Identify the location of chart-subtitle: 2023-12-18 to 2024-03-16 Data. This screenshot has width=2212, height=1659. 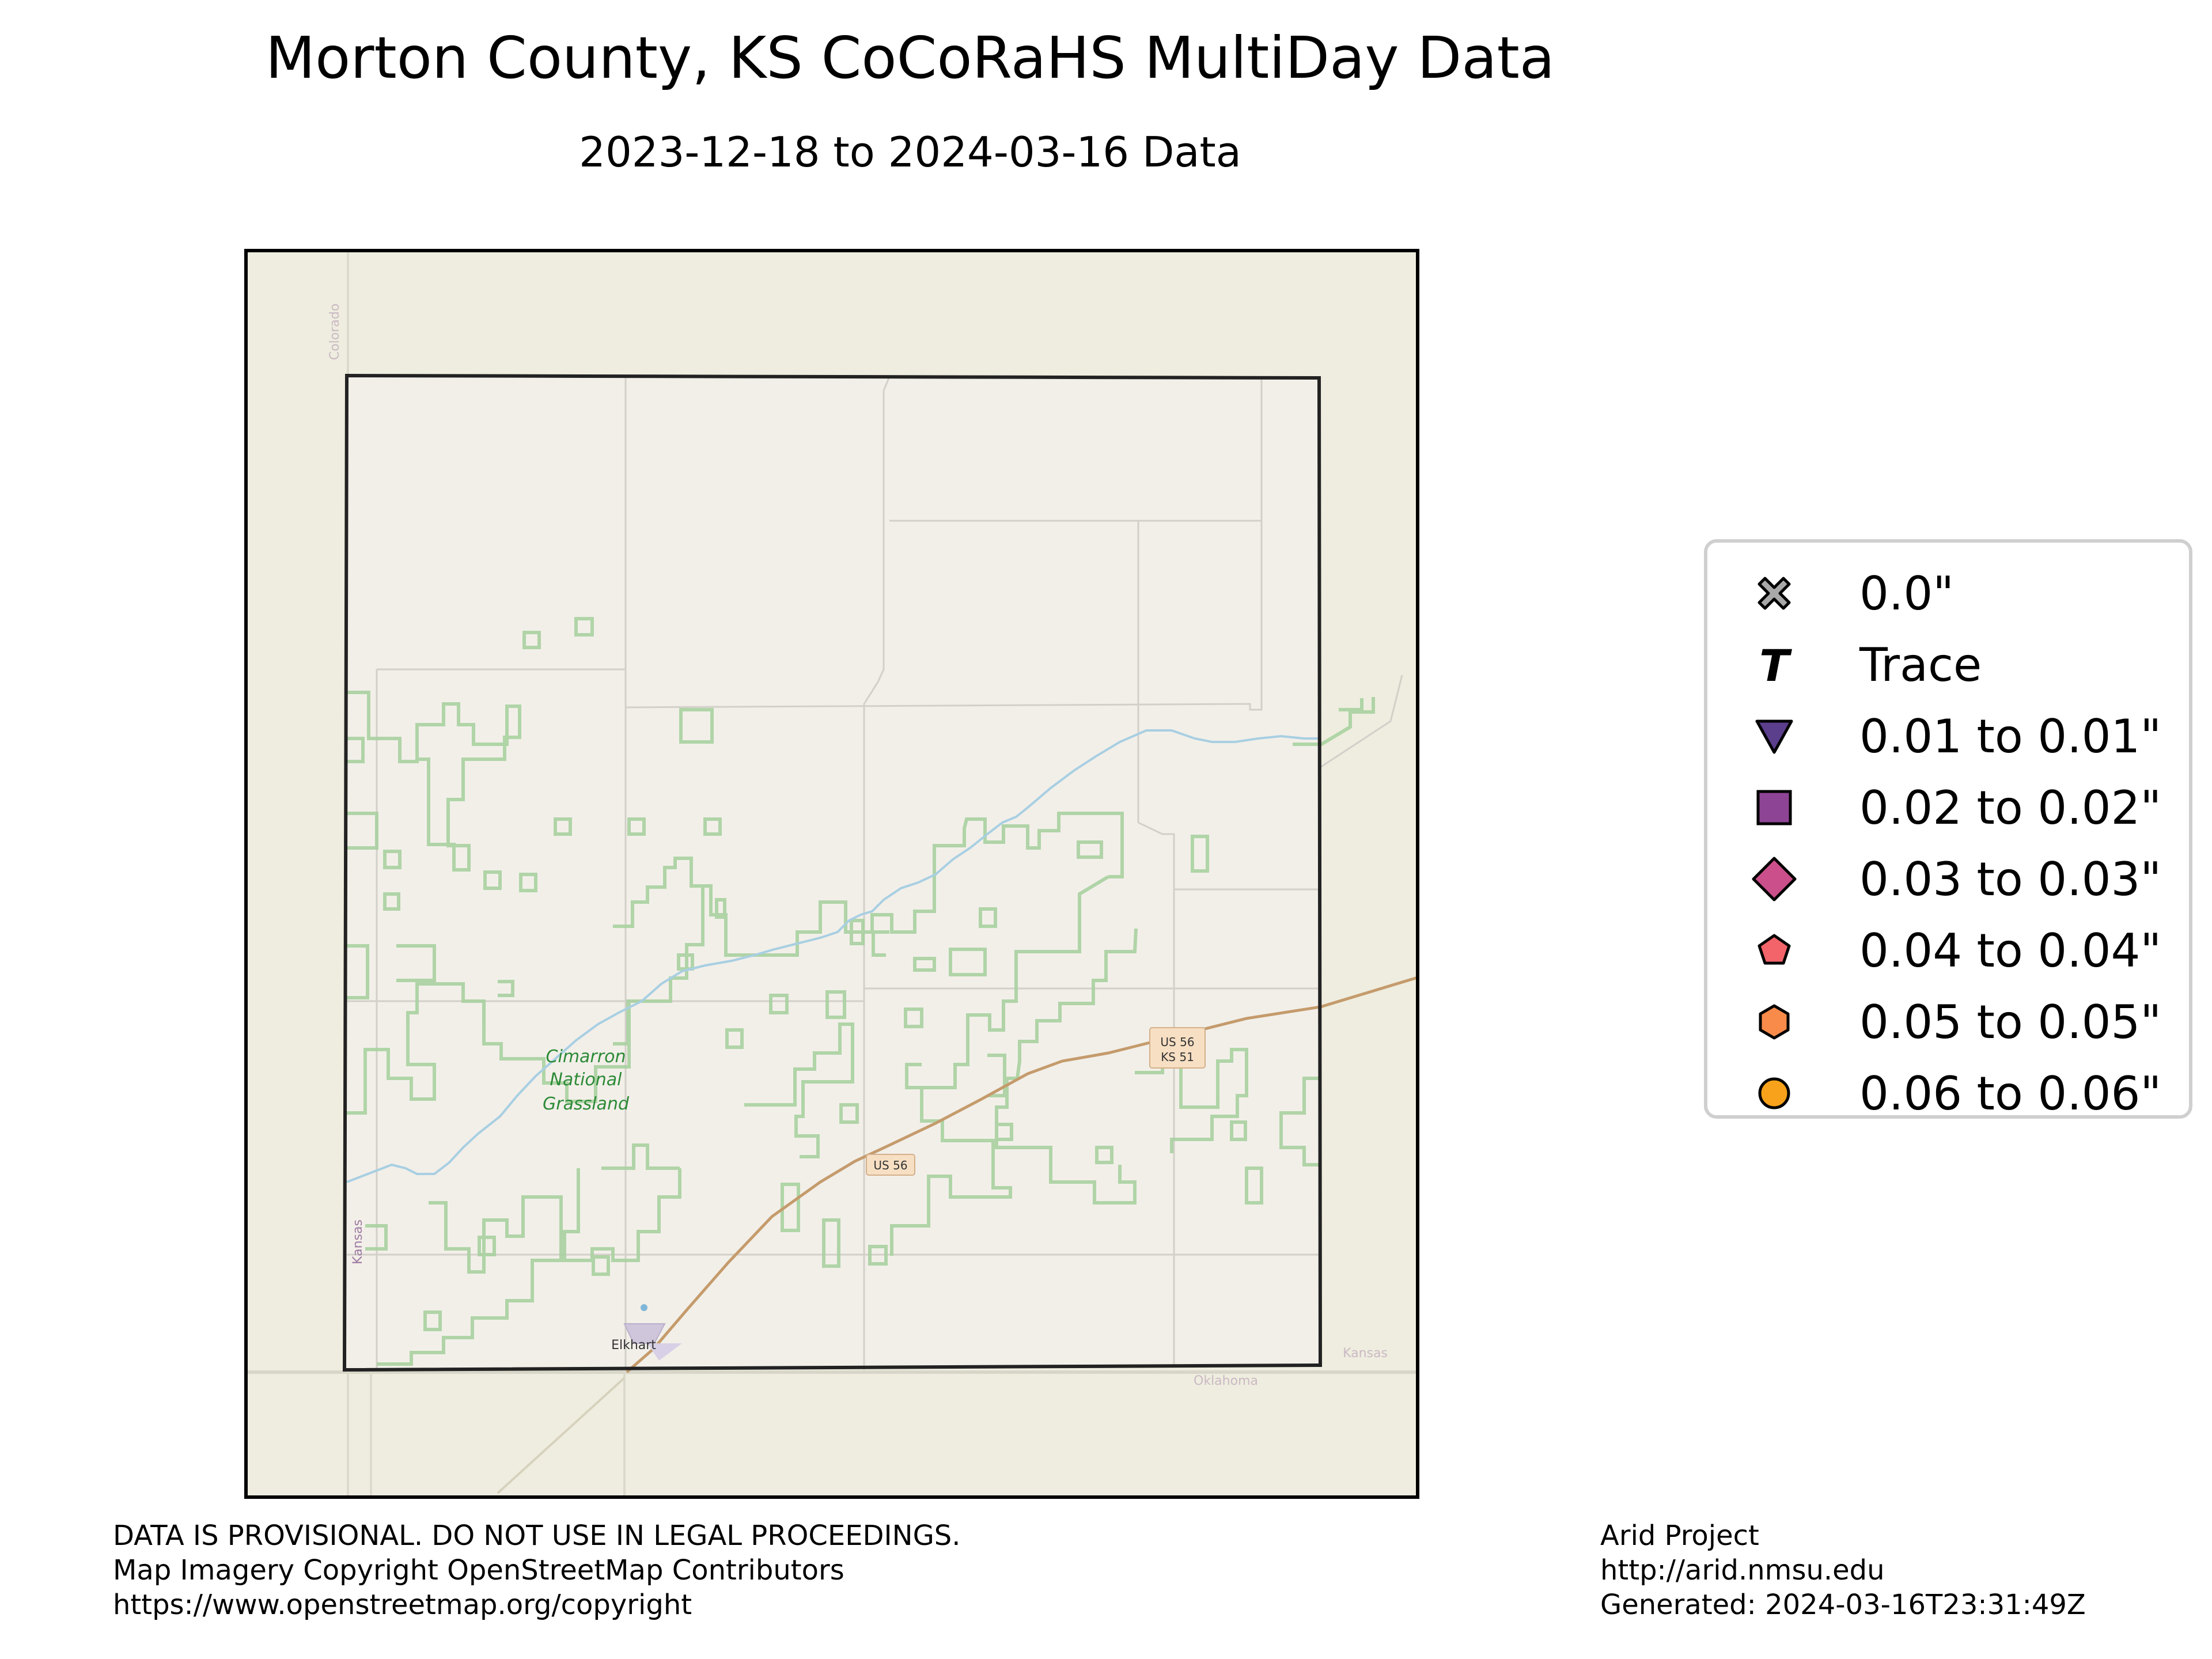
(910, 152).